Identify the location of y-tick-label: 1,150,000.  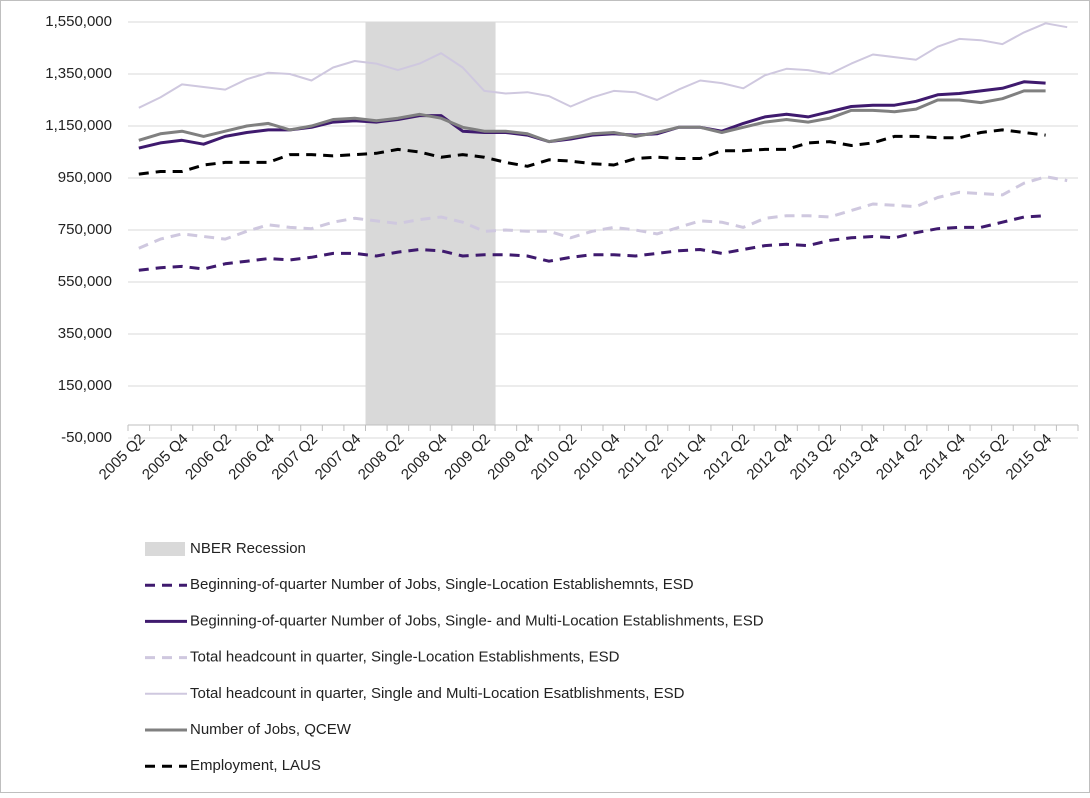
(78, 125).